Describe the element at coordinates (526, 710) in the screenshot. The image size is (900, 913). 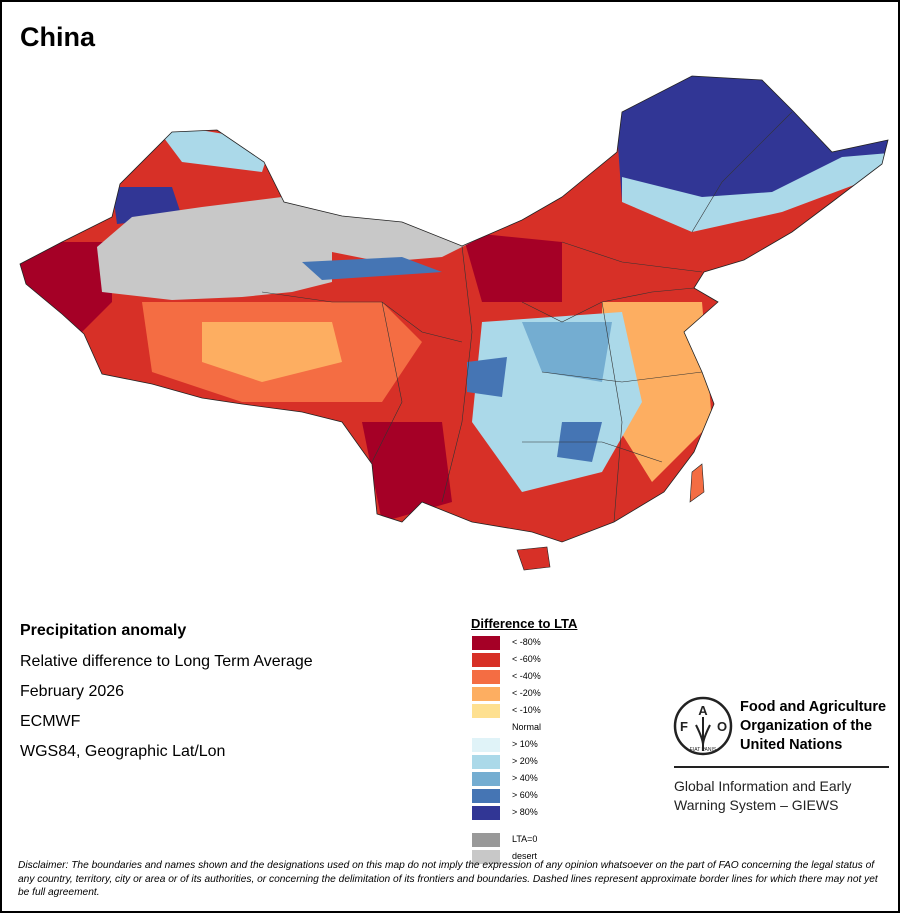
I see `legend-label: < -10%` at that location.